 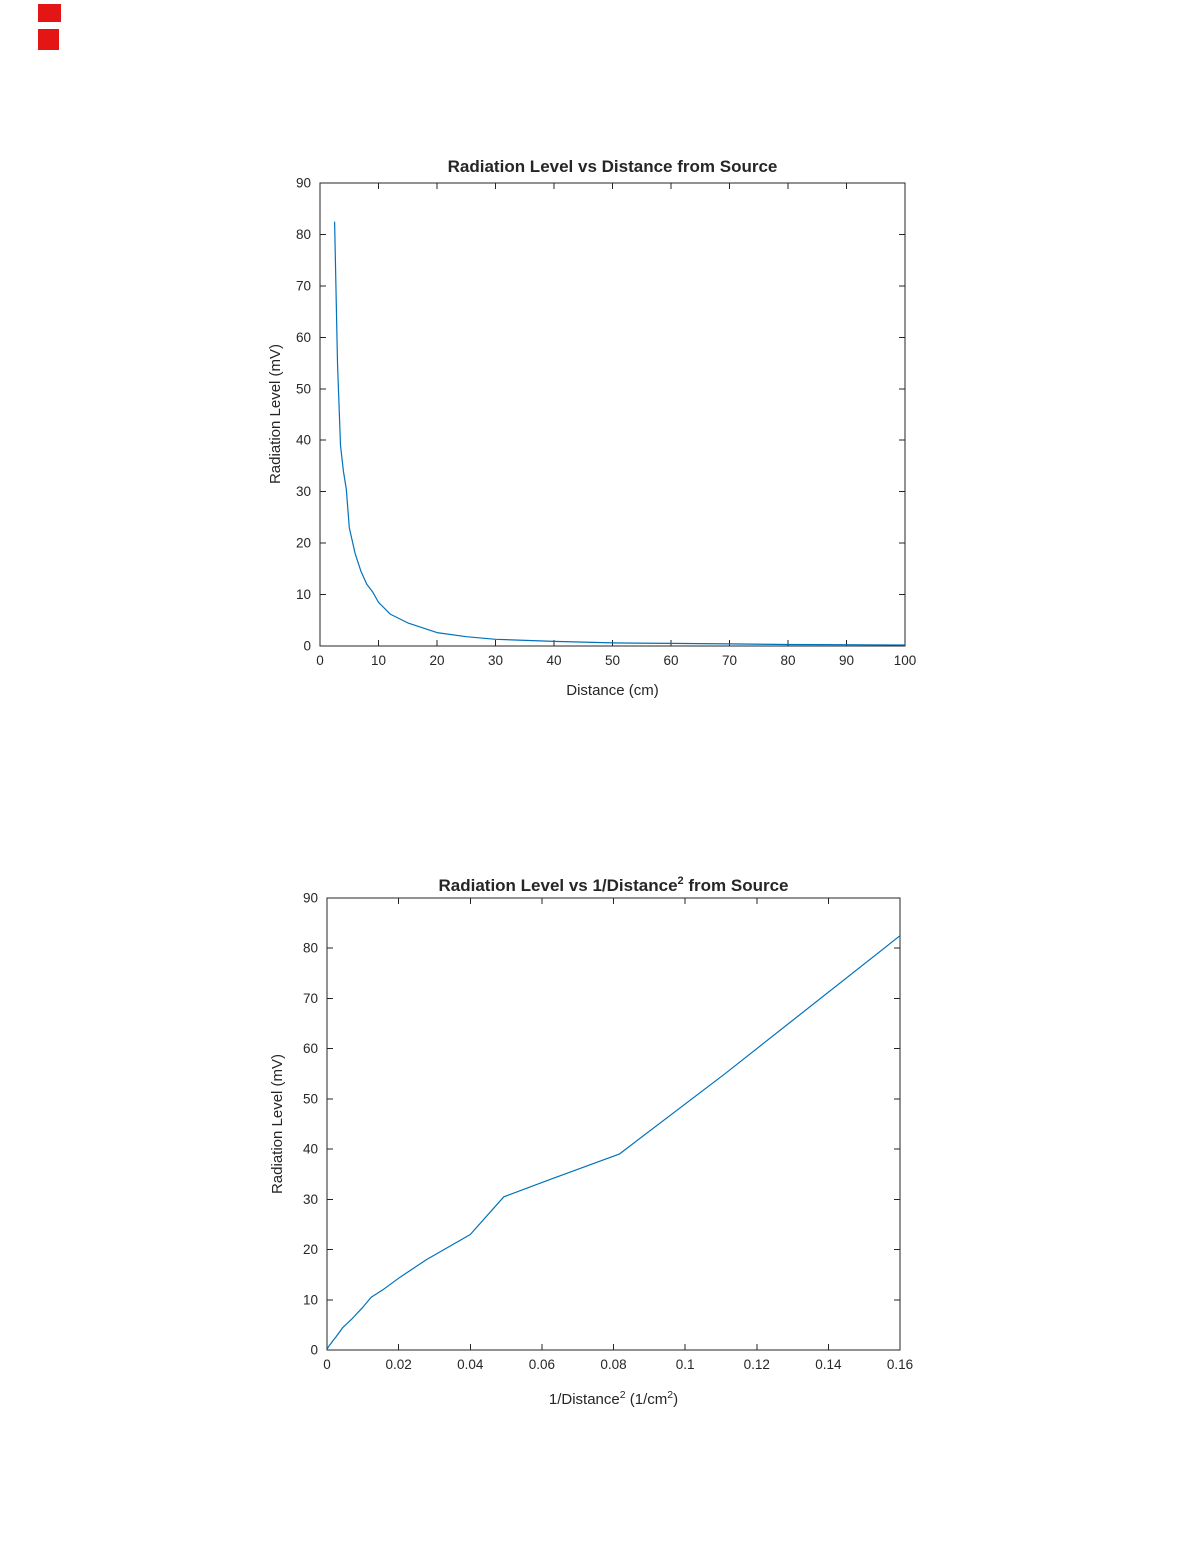 What do you see at coordinates (553, 660) in the screenshot?
I see `x-tick-label: 40` at bounding box center [553, 660].